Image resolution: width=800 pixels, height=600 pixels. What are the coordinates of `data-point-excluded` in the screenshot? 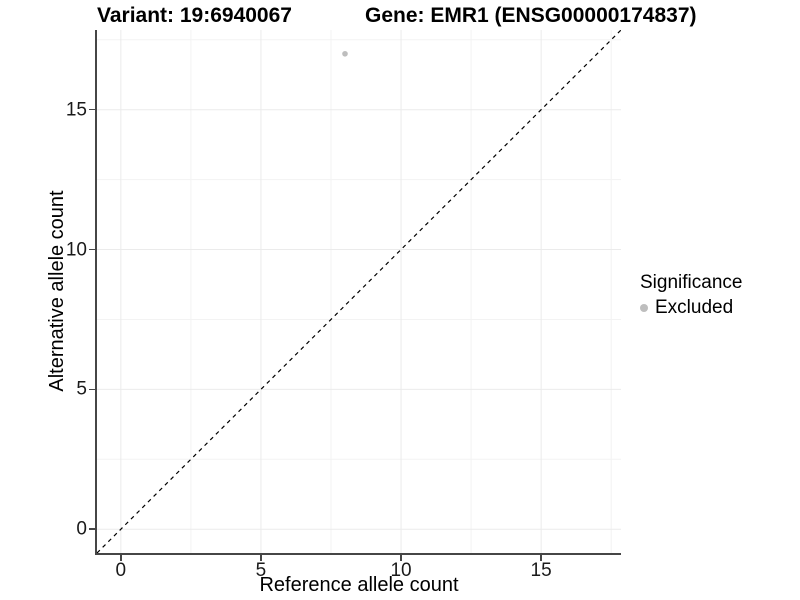 It's located at (345, 53).